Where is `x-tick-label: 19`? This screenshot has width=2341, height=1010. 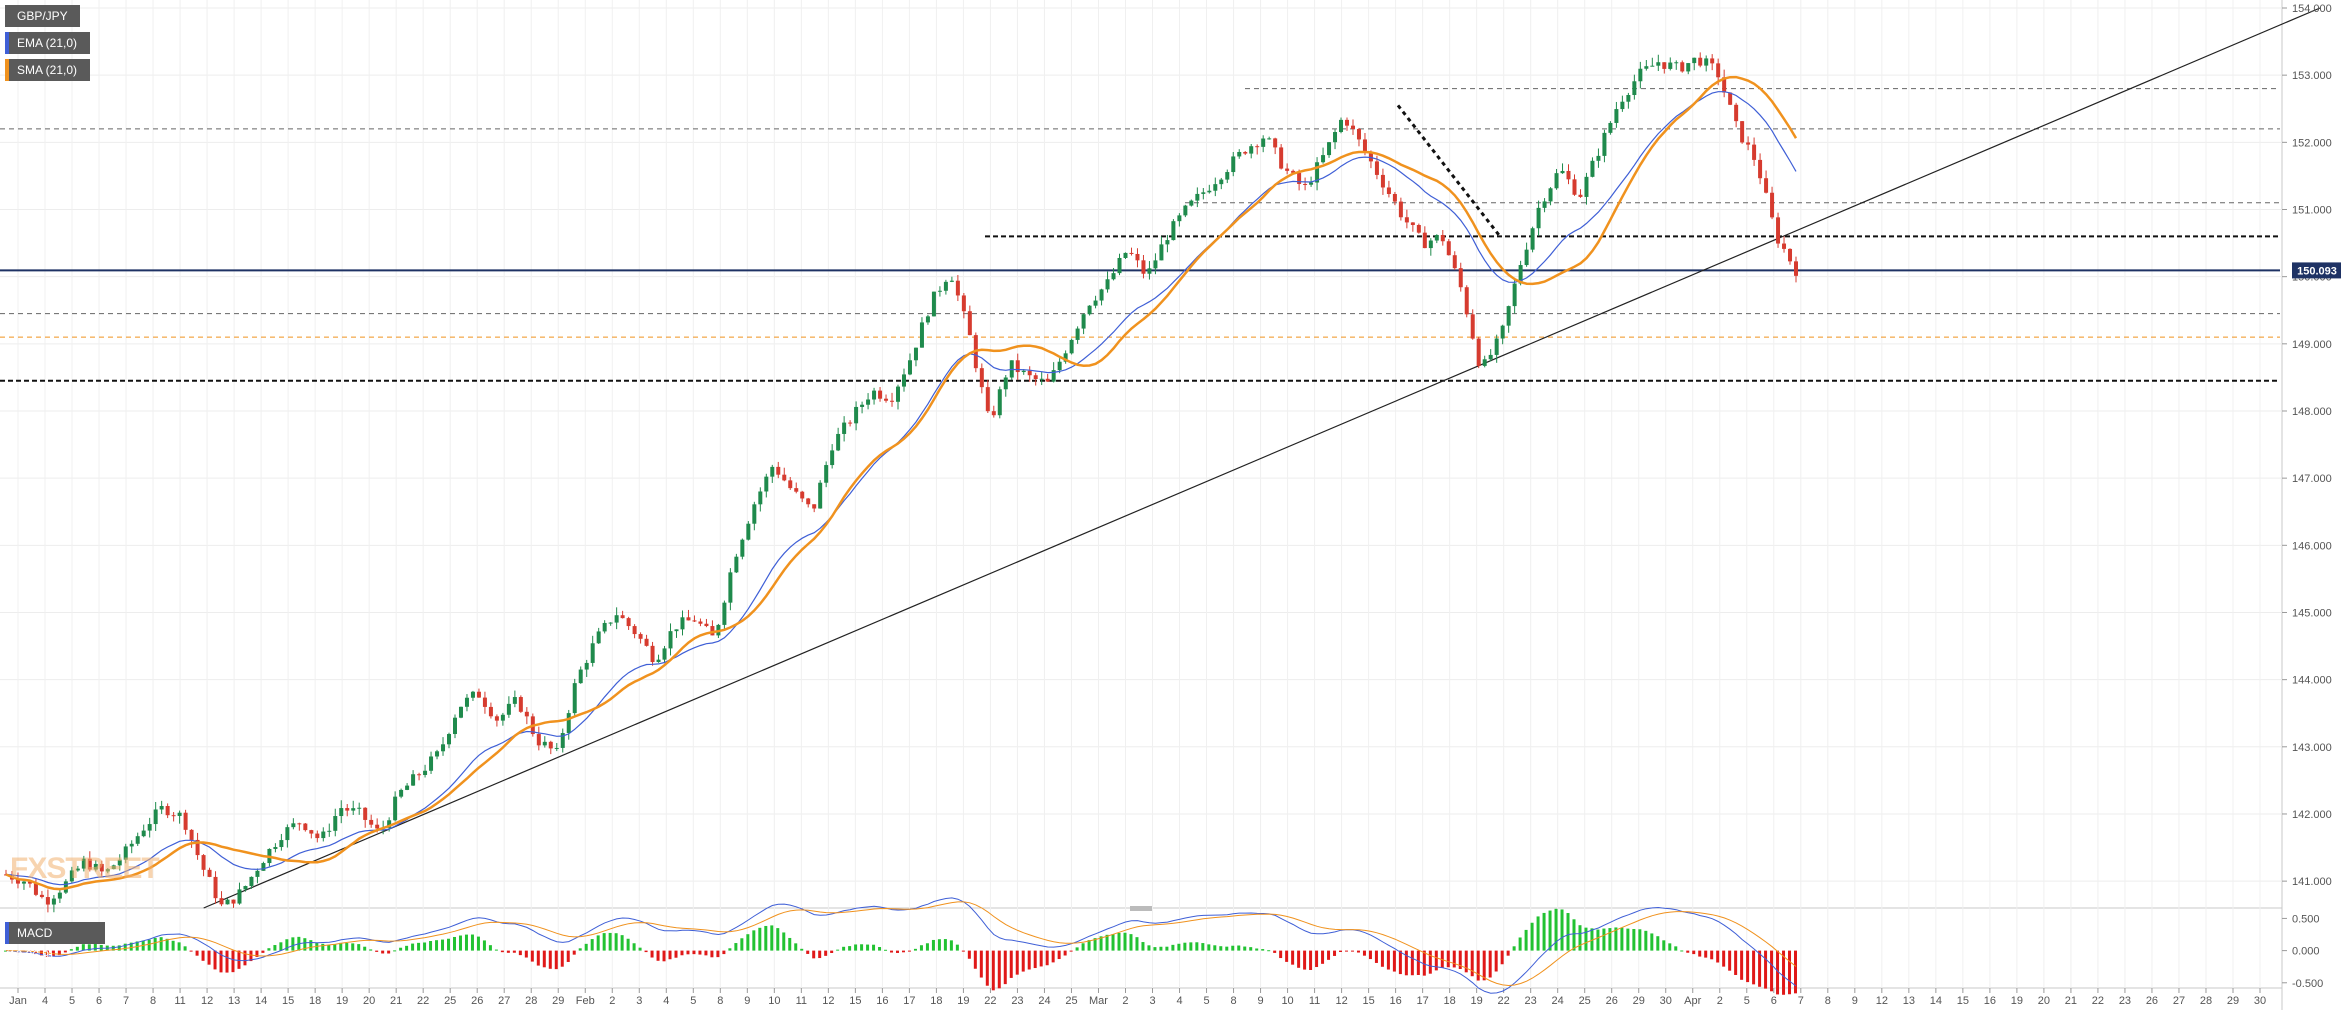 x-tick-label: 19 is located at coordinates (342, 1001).